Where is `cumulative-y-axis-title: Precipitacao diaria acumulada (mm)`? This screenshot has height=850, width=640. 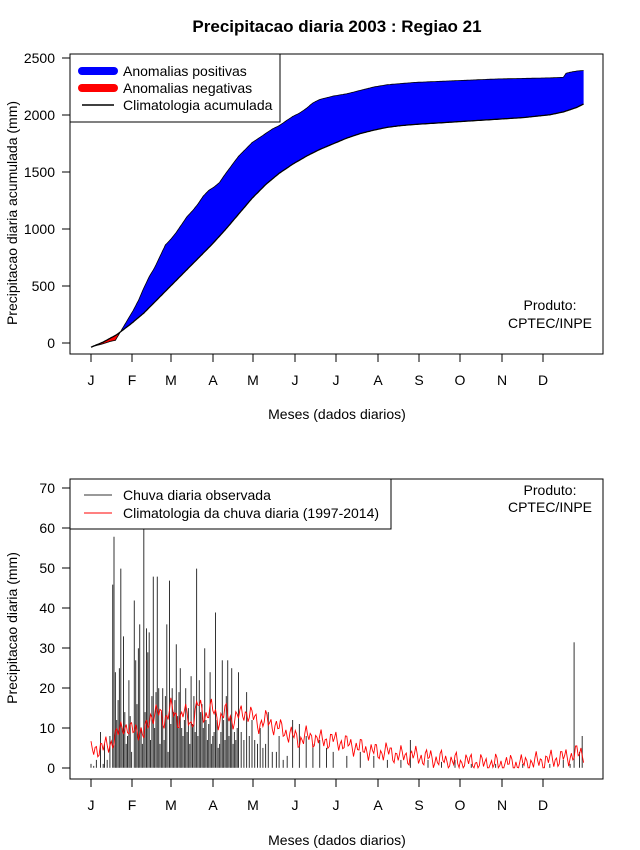 cumulative-y-axis-title: Precipitacao diaria acumulada (mm) is located at coordinates (12, 213).